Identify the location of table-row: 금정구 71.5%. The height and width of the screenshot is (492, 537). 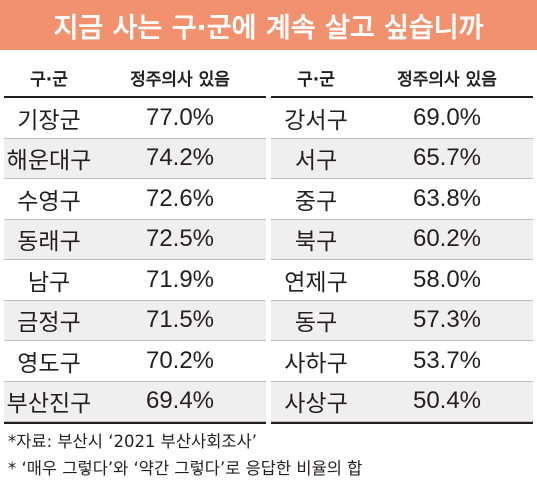
(135, 320).